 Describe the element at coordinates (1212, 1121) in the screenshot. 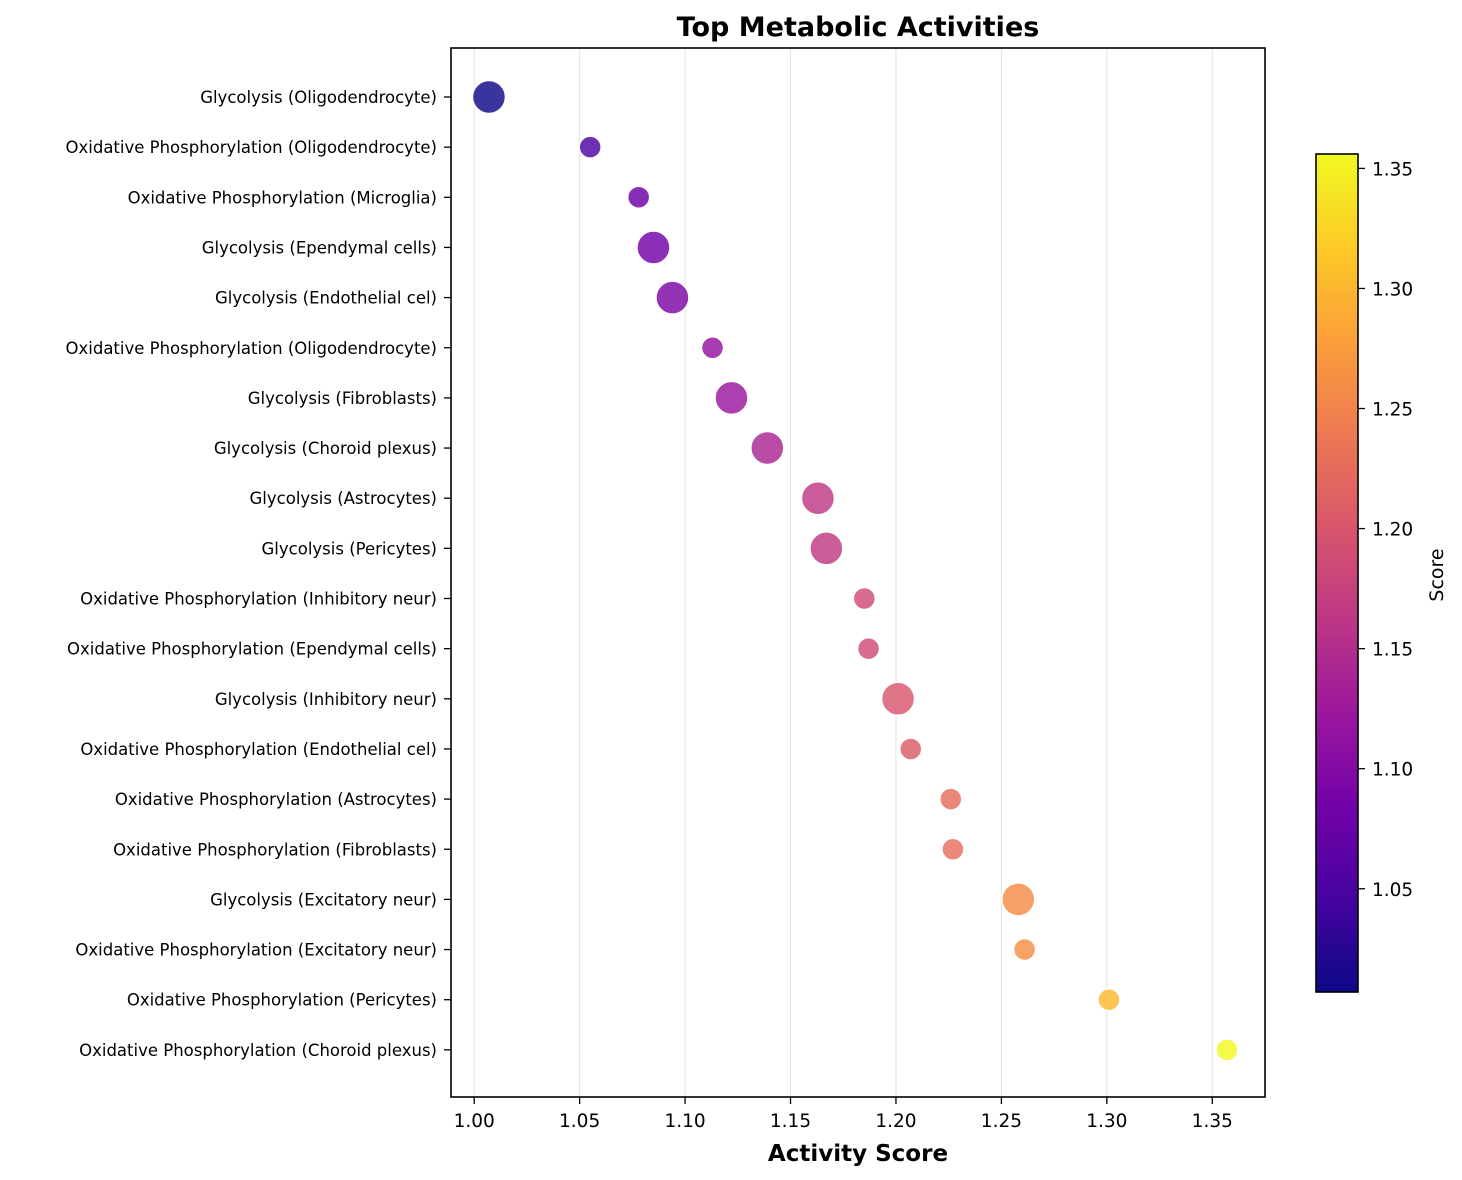

I see `x-tick-label: 1.35` at that location.